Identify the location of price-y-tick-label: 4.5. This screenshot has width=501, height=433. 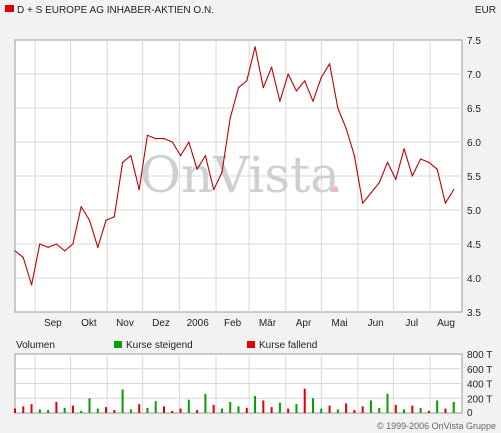
(474, 245).